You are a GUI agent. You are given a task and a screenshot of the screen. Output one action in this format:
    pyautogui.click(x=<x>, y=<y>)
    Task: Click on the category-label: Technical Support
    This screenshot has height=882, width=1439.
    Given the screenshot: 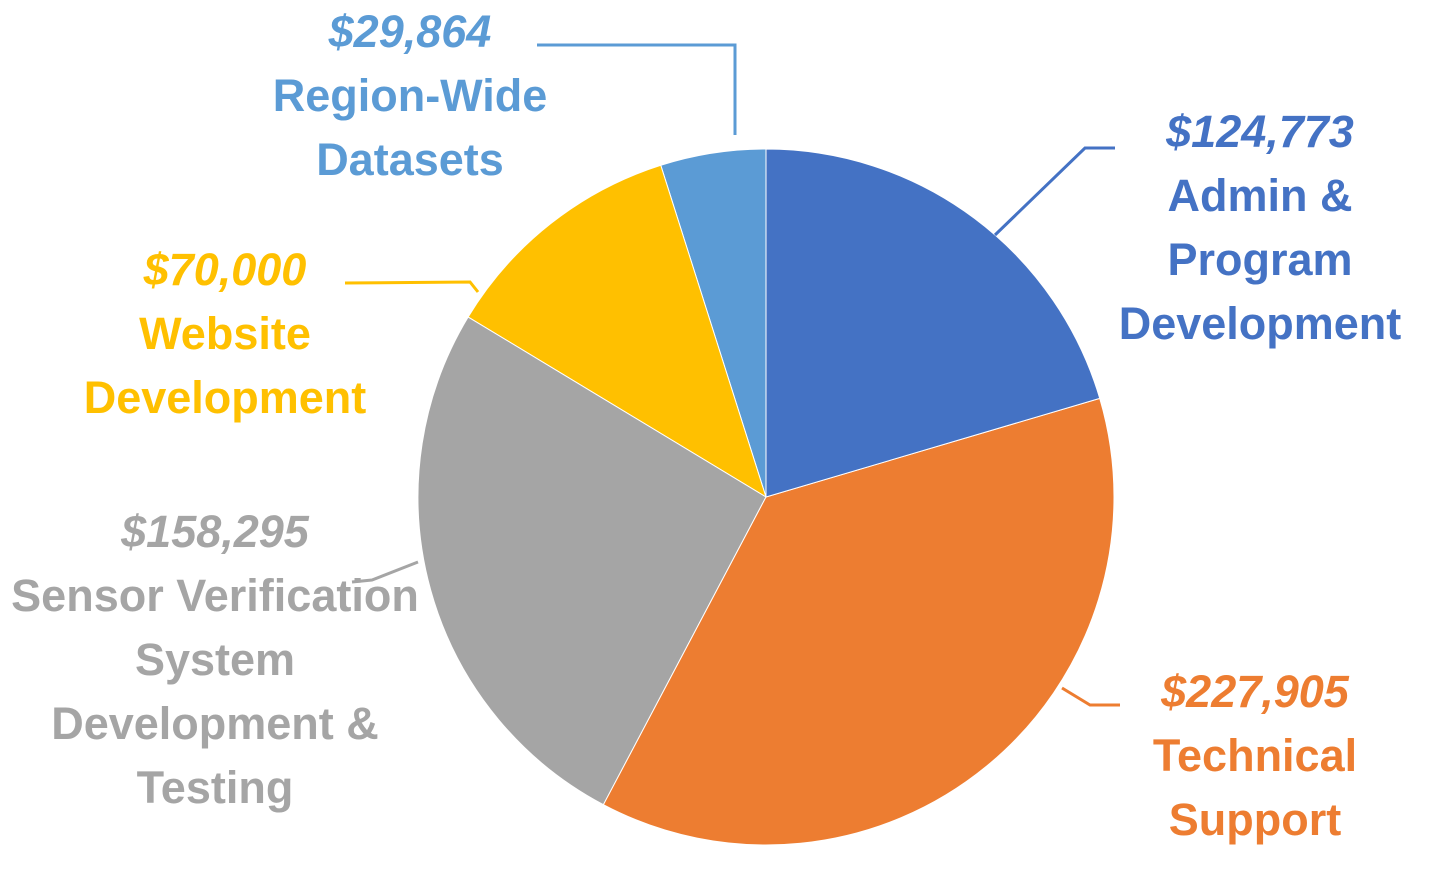 What is the action you would take?
    pyautogui.click(x=1255, y=787)
    